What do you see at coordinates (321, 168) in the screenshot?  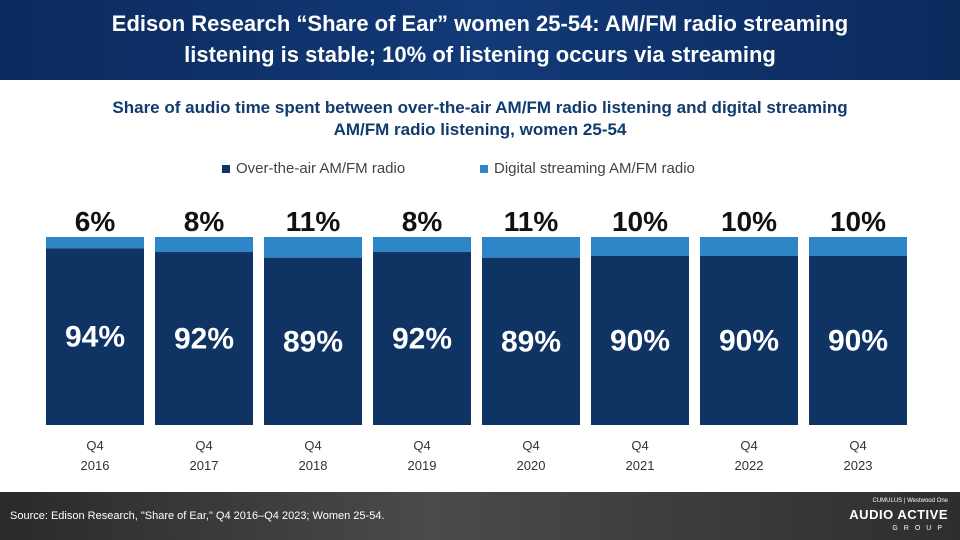 I see `legend-label-over-the-air: Over-the-air AM/FM radio` at bounding box center [321, 168].